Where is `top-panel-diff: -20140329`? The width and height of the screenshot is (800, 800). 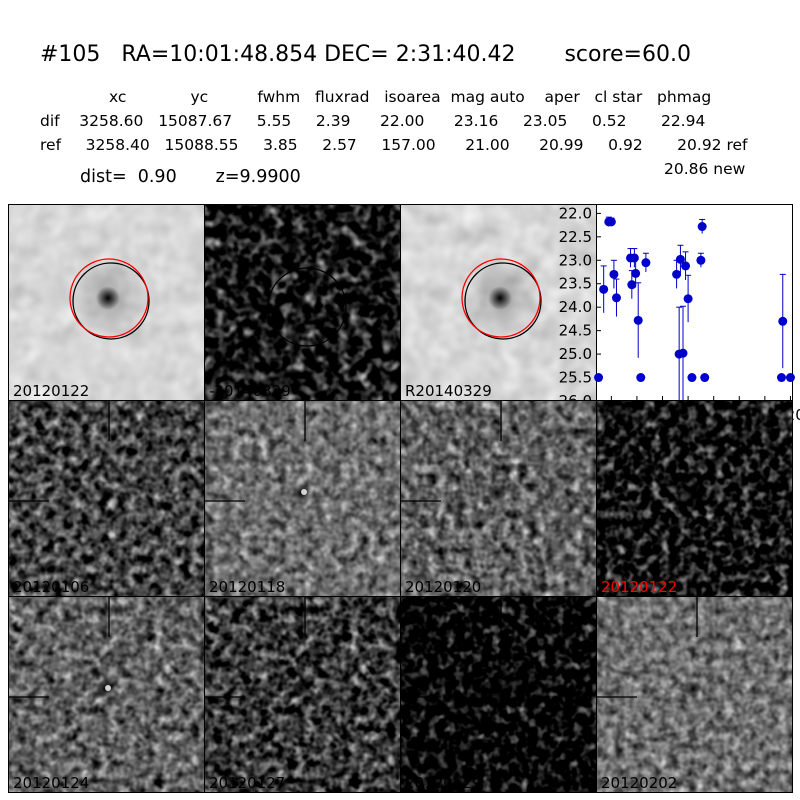
top-panel-diff: -20140329 is located at coordinates (302, 302).